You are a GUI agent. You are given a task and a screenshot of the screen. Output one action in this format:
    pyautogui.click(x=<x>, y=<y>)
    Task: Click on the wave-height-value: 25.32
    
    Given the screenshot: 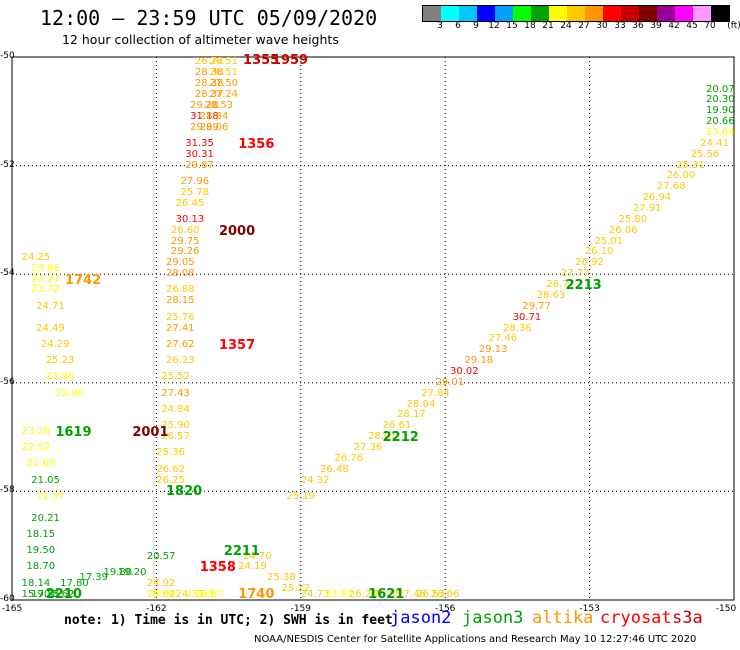 What is the action you would take?
    pyautogui.click(x=161, y=594)
    